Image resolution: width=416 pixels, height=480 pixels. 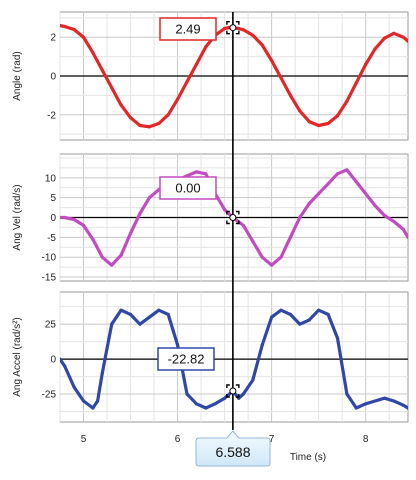 I want to click on time-value: 6.588, so click(x=232, y=452).